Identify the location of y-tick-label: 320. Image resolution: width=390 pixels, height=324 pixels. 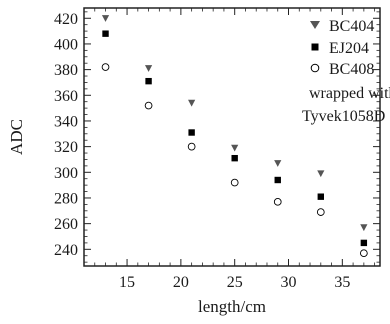
(66, 147).